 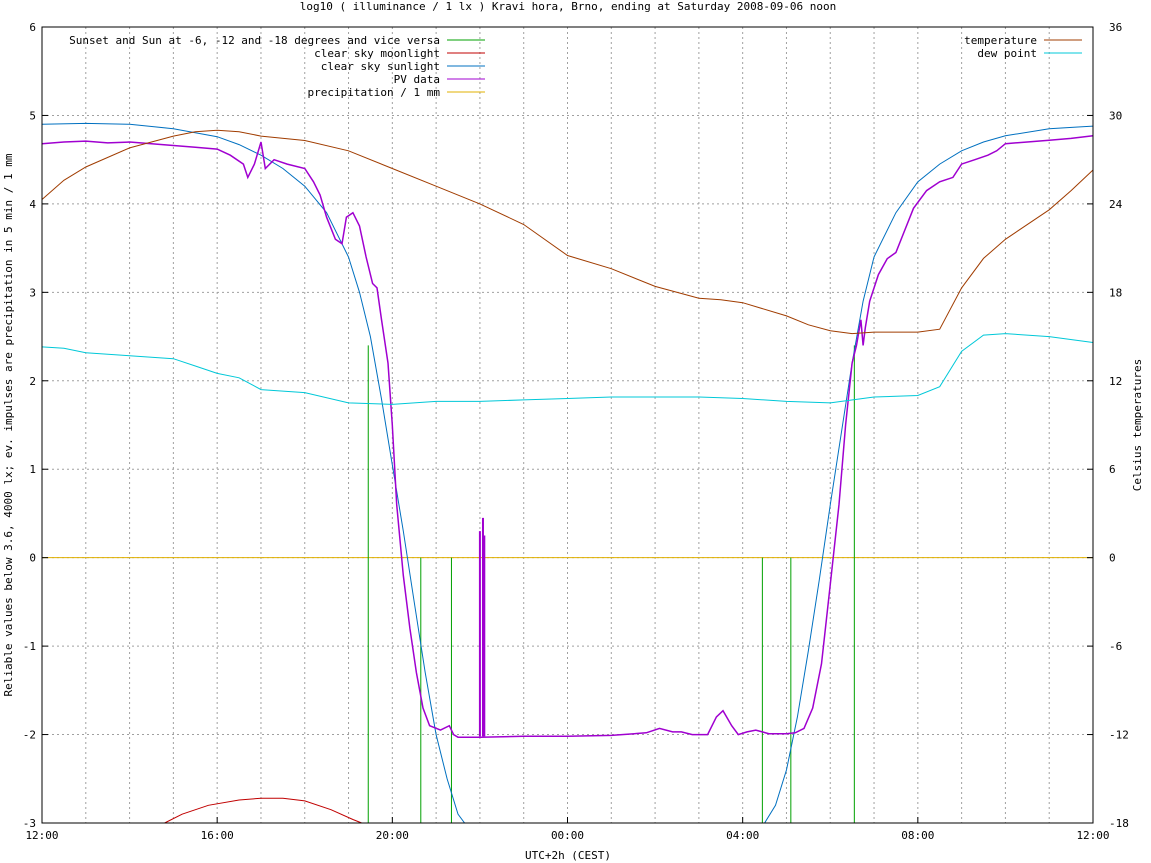 What do you see at coordinates (32, 115) in the screenshot?
I see `y-tick-label: 5` at bounding box center [32, 115].